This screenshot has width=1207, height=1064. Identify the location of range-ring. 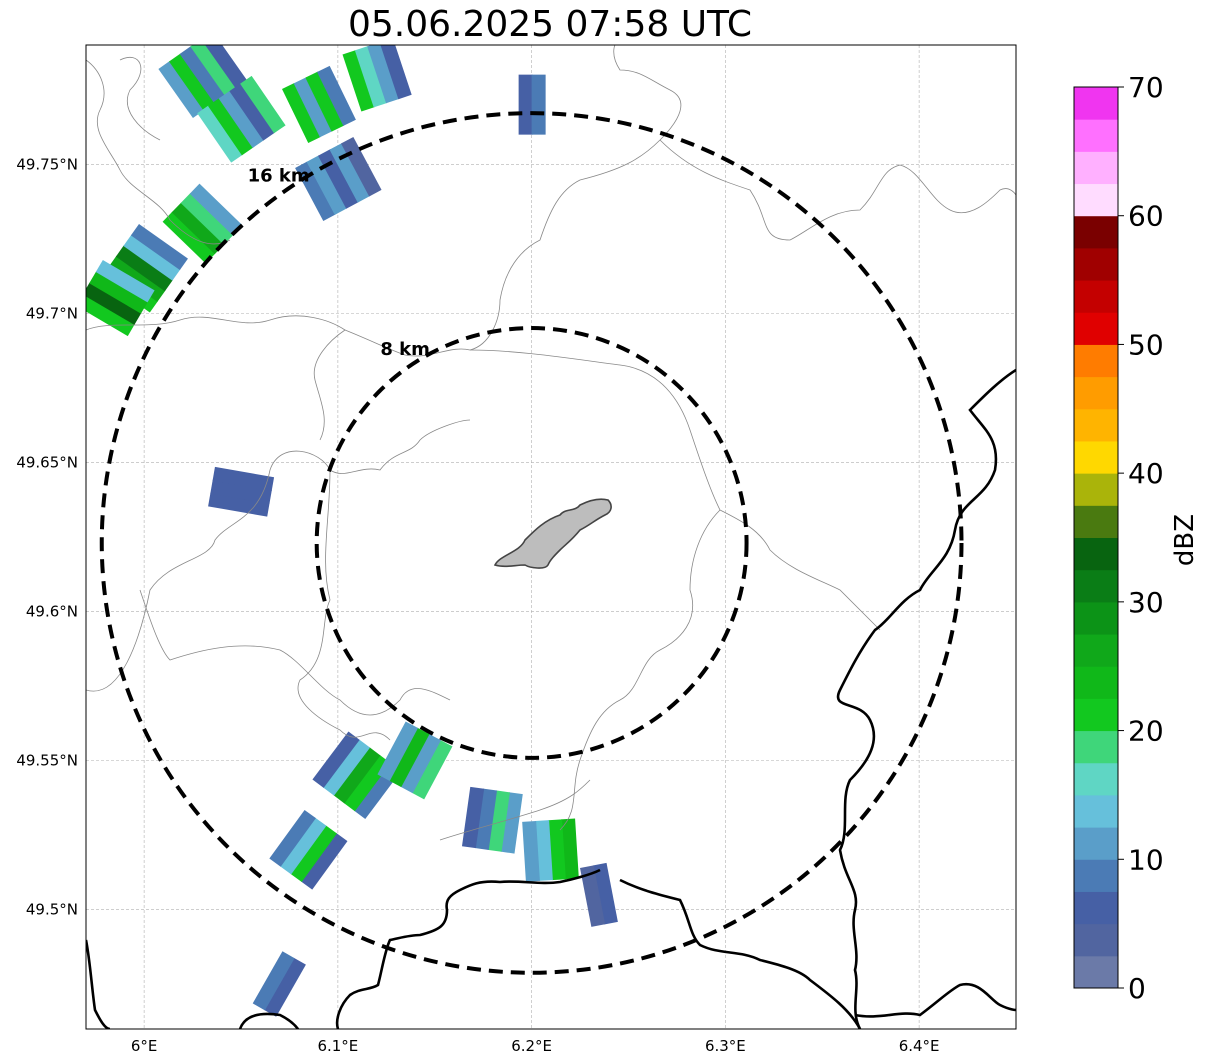
(531, 543).